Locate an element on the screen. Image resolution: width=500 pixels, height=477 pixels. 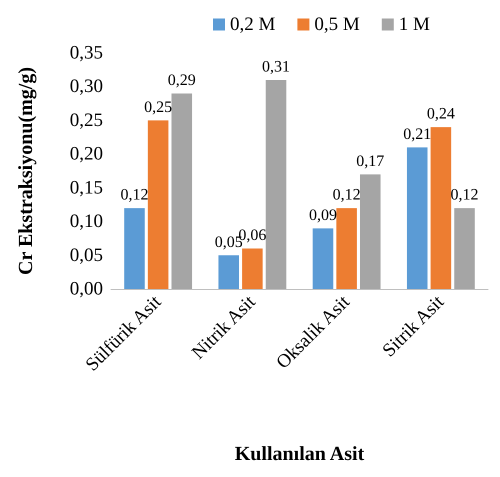
y-tick-label: 0,30 is located at coordinates (86, 87).